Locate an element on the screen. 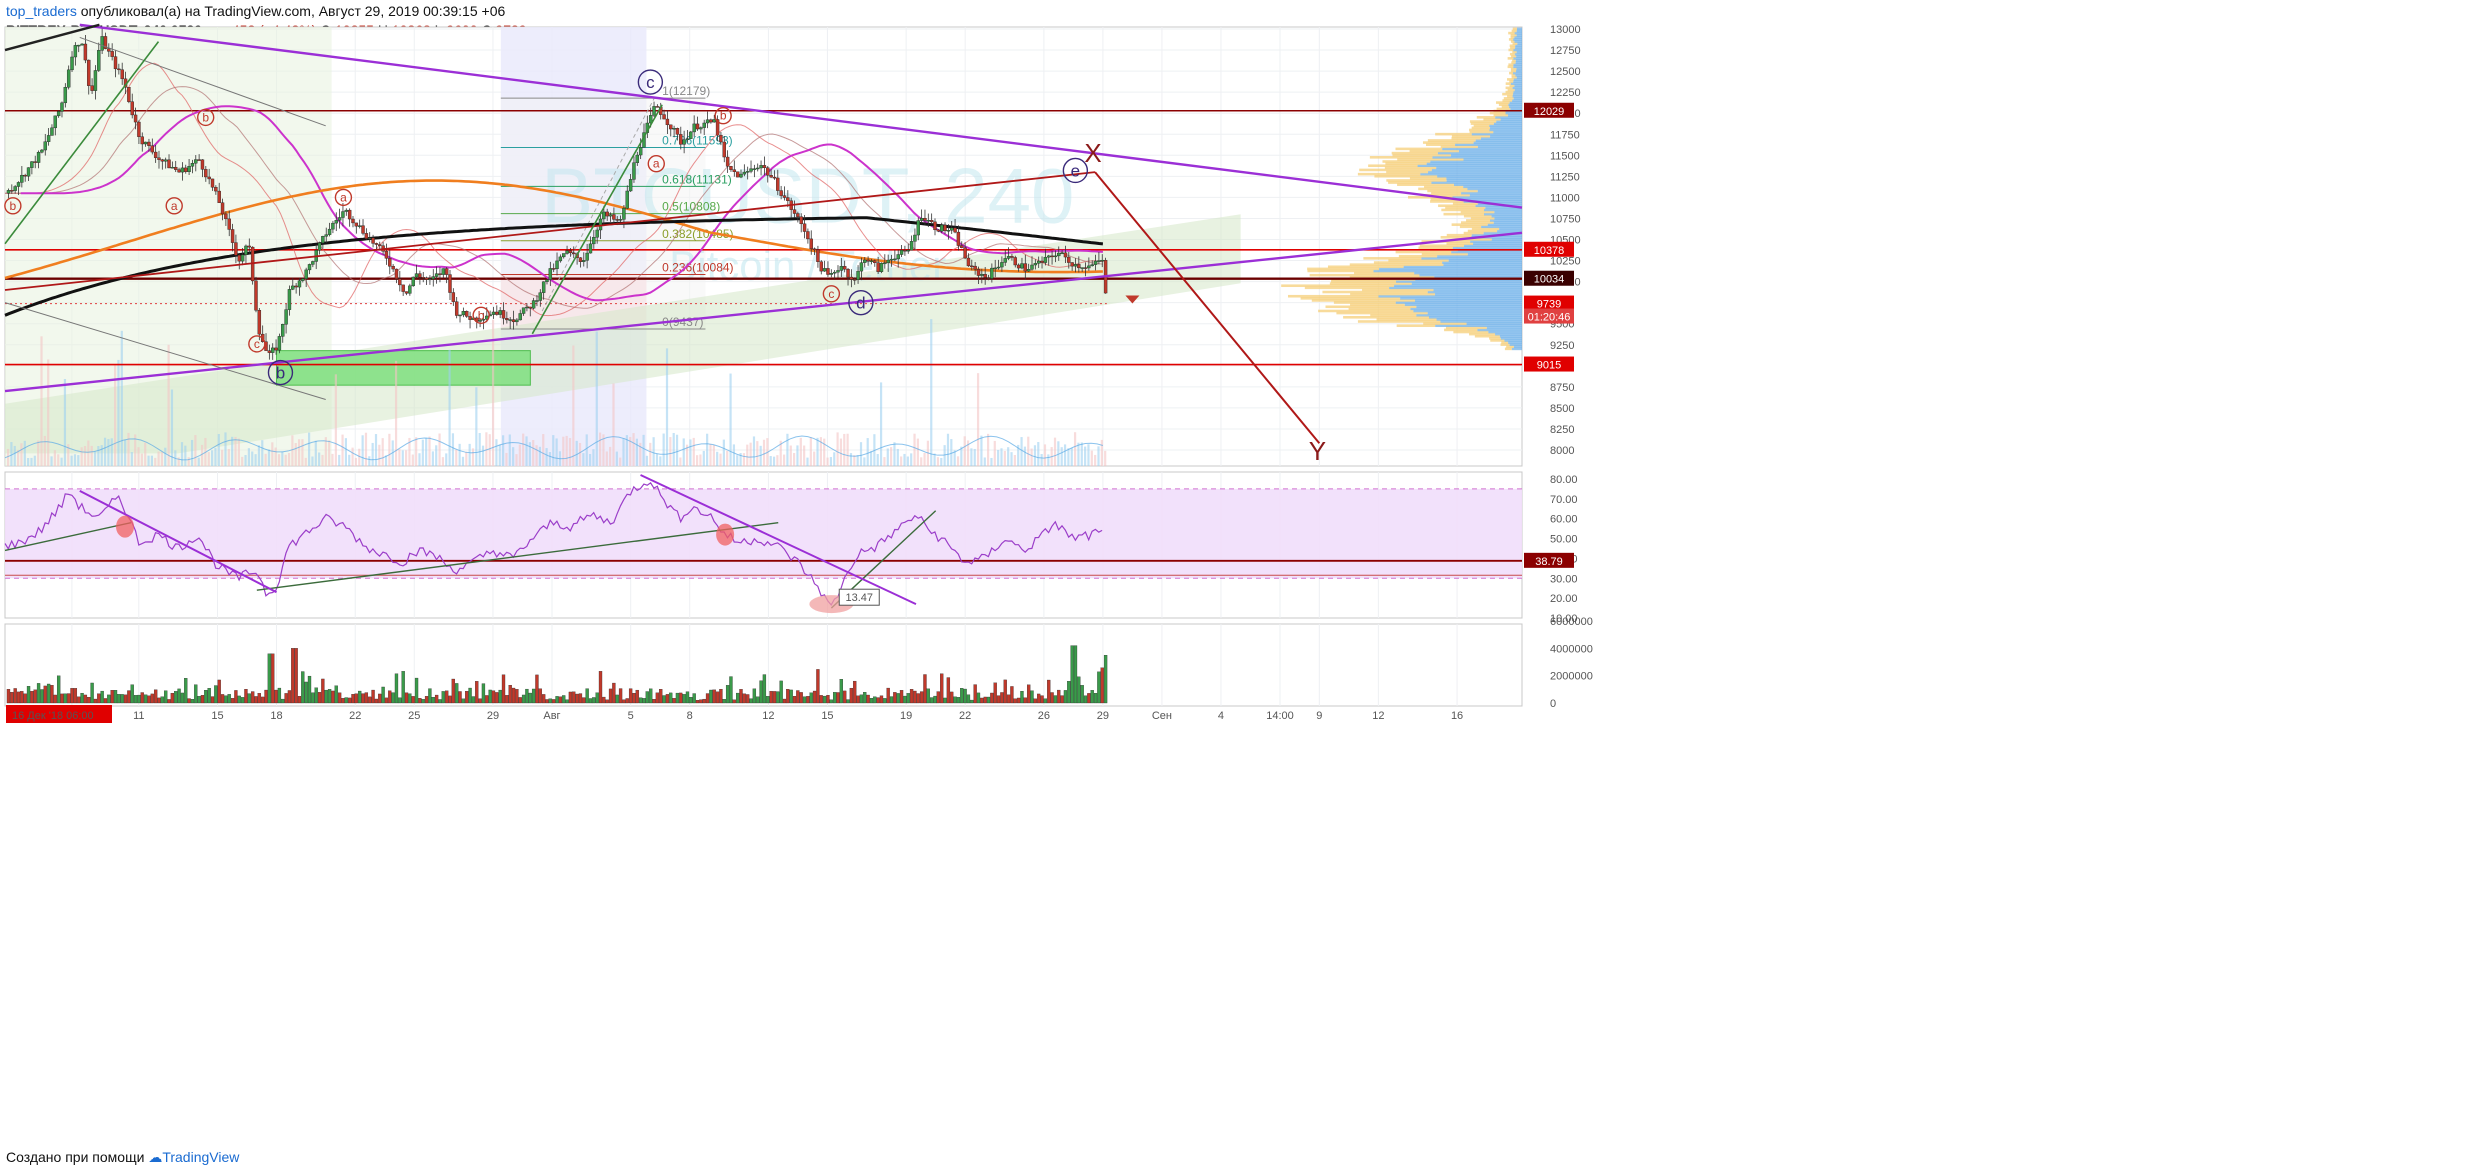 Image resolution: width=2468 pixels, height=1174 pixels. price-tick-0: 13000 is located at coordinates (1565, 30).